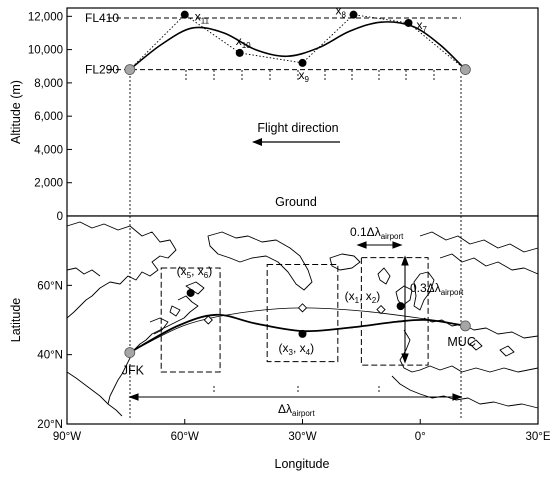 The height and width of the screenshot is (478, 550). I want to click on latitude-tick-label: 60°N, so click(50, 286).